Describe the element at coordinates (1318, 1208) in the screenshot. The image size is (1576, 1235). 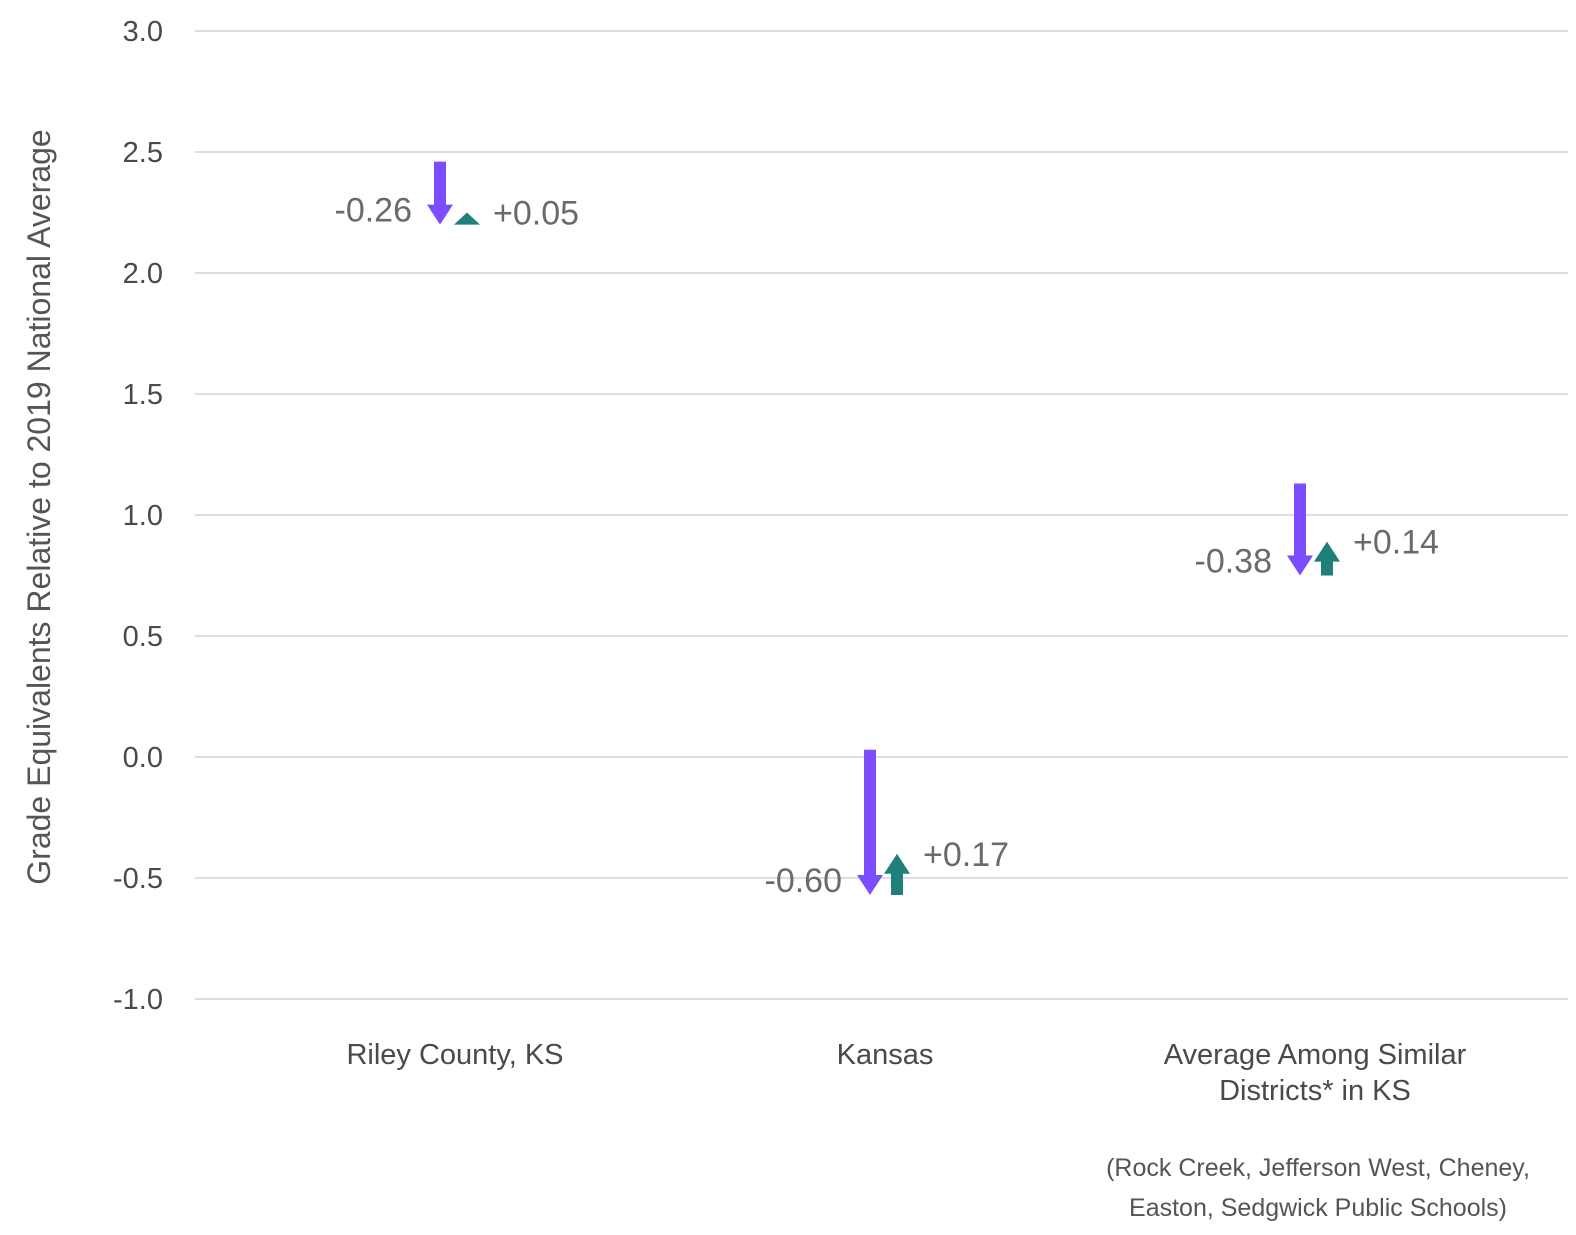
I see `footnote-line: Easton, Sedgwick Public Schools)` at that location.